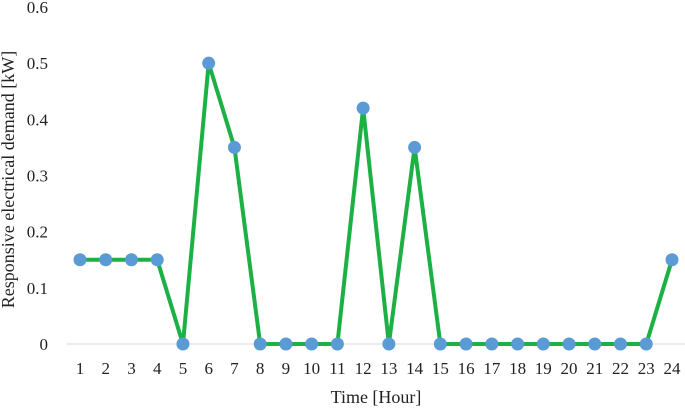 The image size is (685, 415). I want to click on x-tick-label: 24, so click(673, 368).